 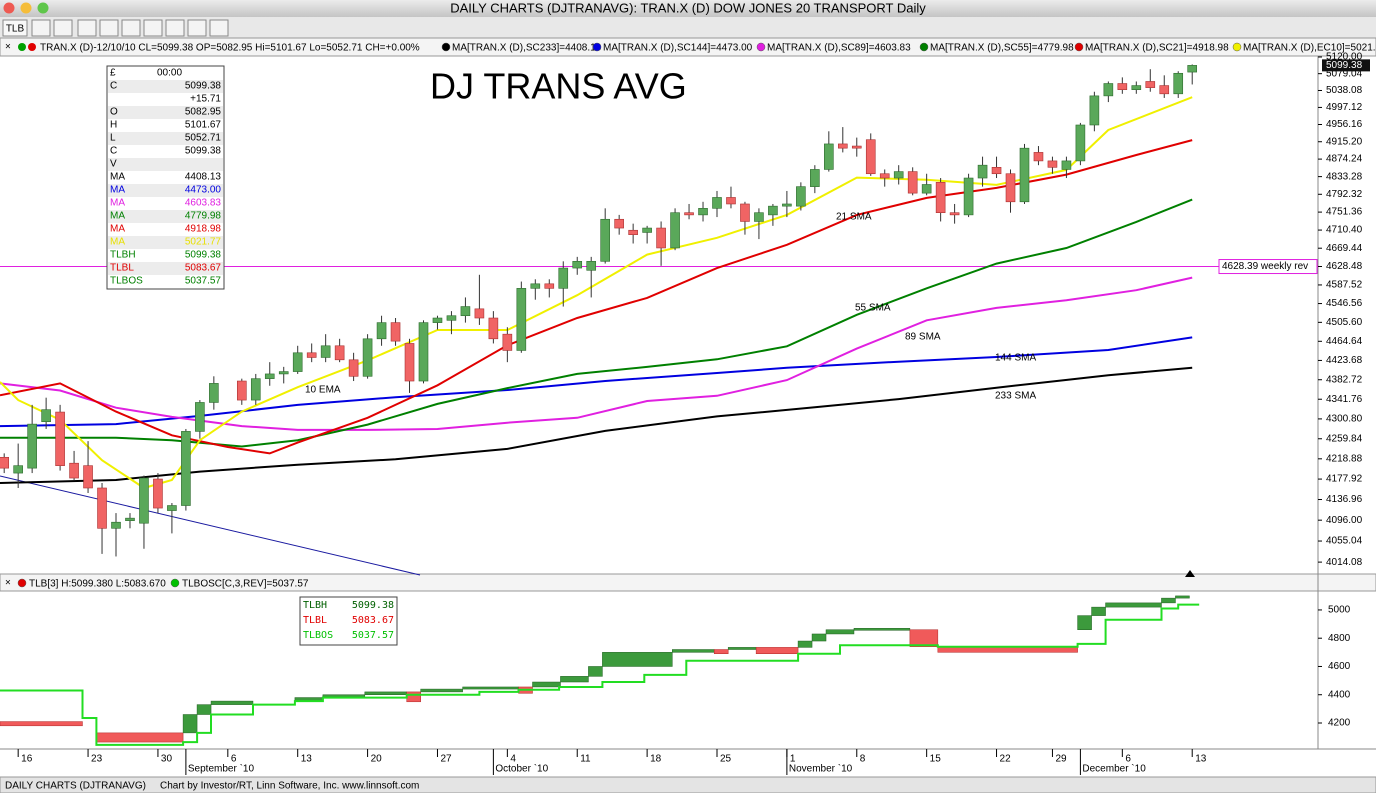 I want to click on legend-entry: MA[TRAN.X (D),SC55]=4779.98, so click(x=1002, y=48).